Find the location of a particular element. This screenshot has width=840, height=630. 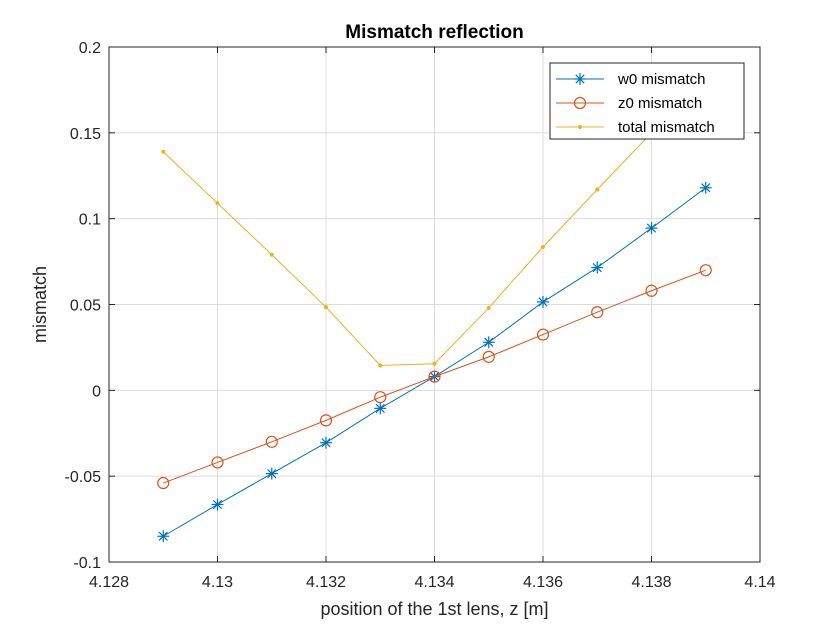

y-tick-label: -0.05 is located at coordinates (83, 477).